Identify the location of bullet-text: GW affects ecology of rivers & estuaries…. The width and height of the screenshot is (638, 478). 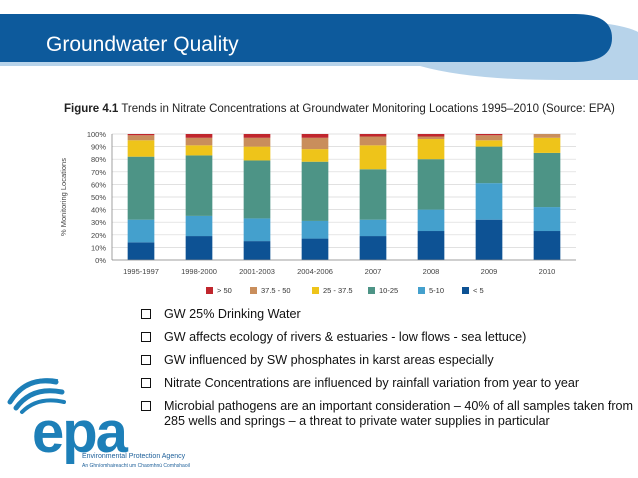
(345, 337).